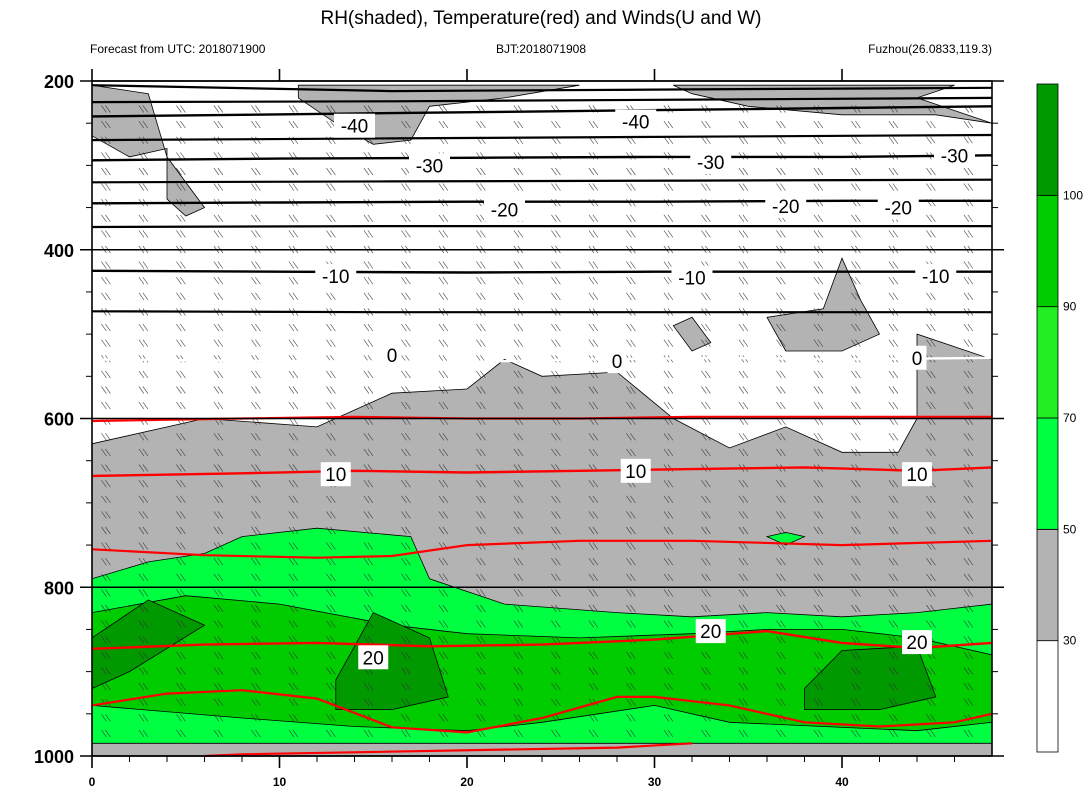  I want to click on contour-label-15: 10, so click(635, 472).